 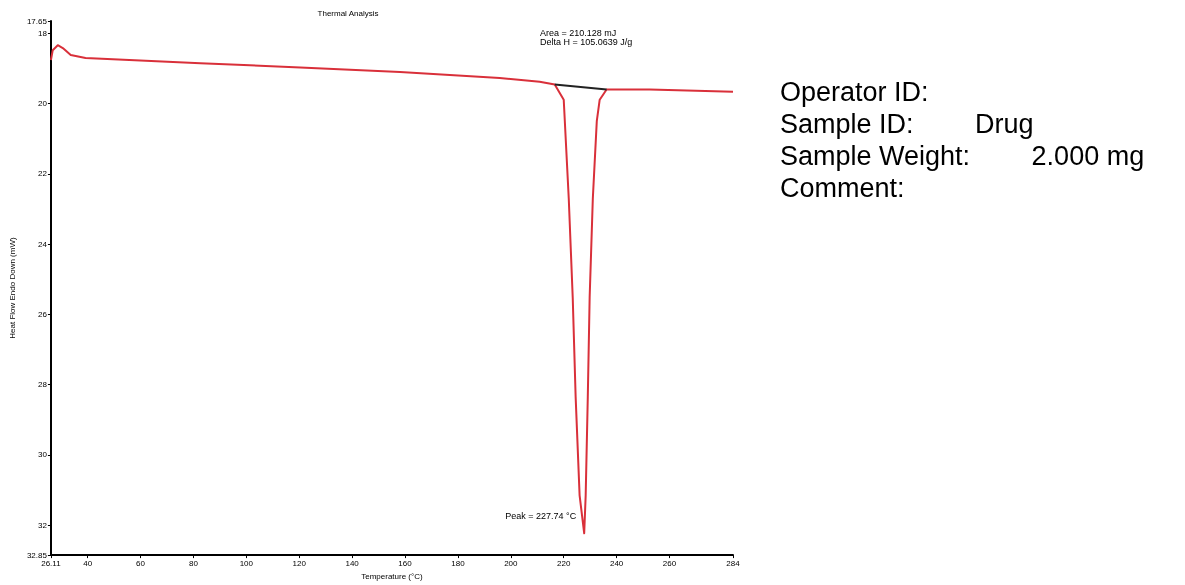 I want to click on text: Sample ID: Drug, so click(x=907, y=123).